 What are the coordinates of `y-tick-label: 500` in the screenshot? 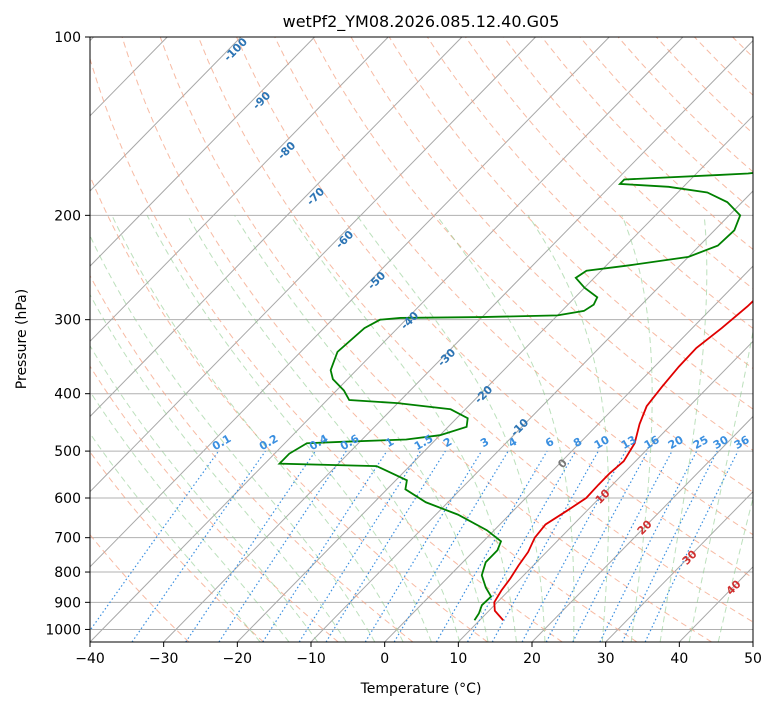 It's located at (67, 452).